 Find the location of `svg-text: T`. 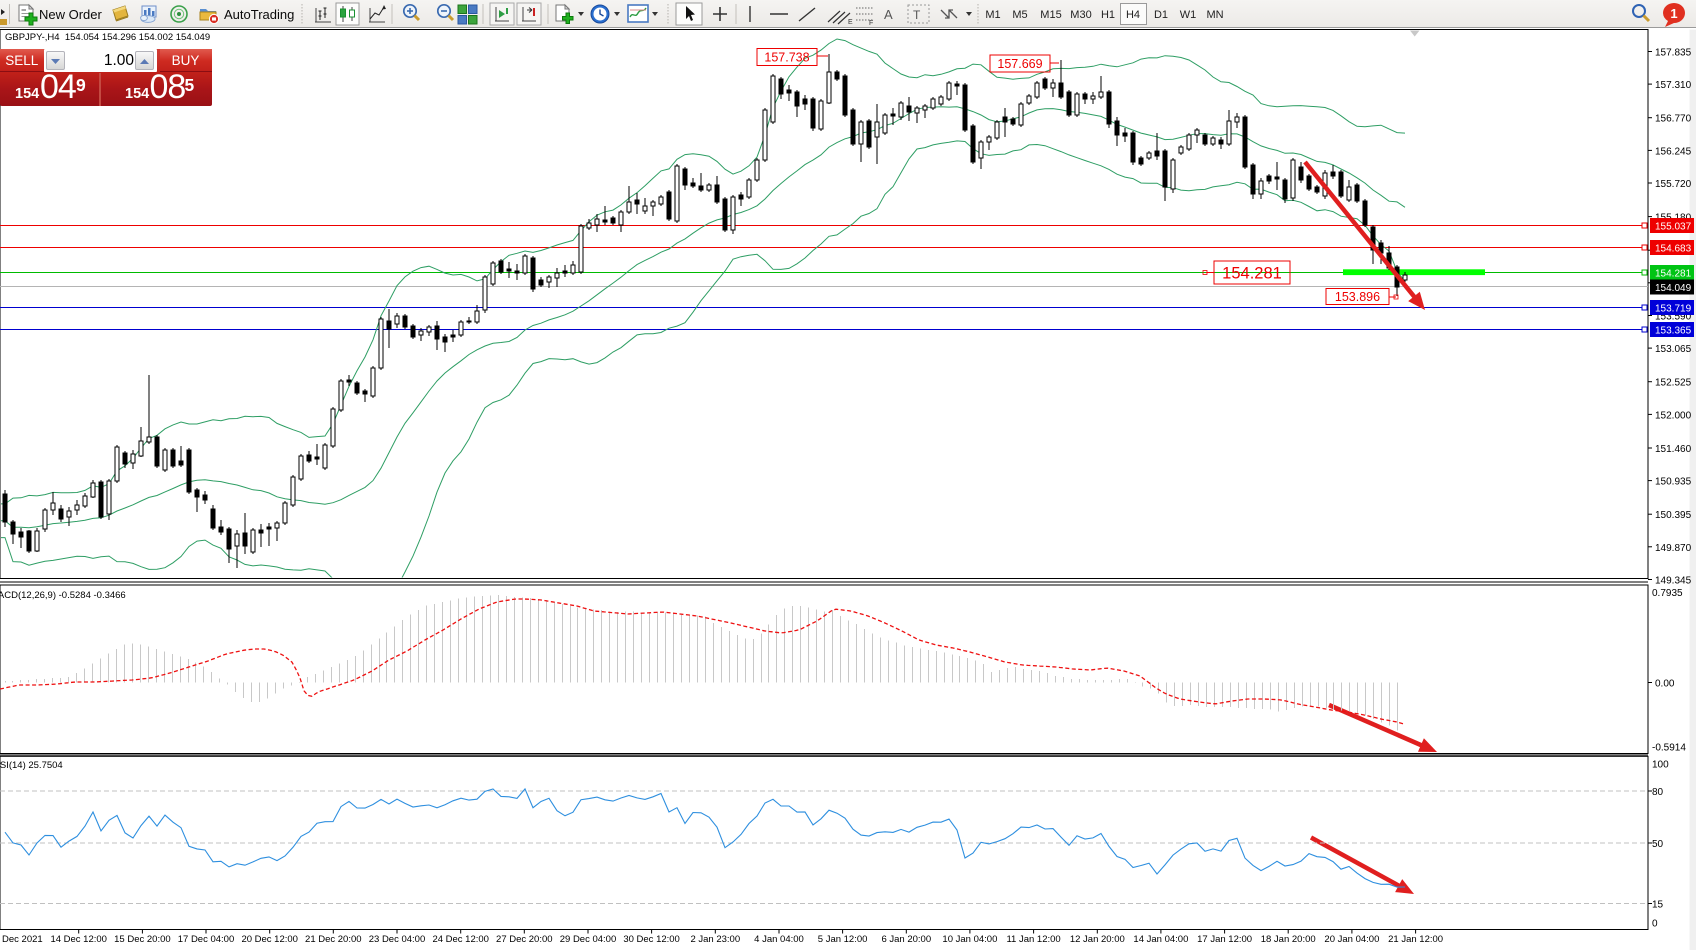

svg-text: T is located at coordinates (917, 15).